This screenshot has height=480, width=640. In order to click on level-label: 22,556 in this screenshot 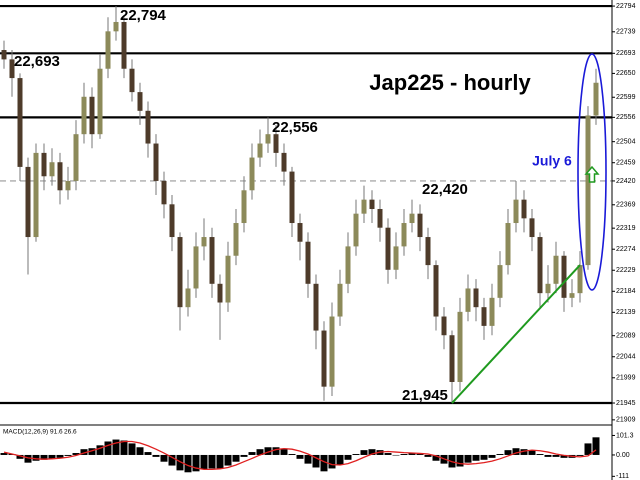, I will do `click(295, 127)`.